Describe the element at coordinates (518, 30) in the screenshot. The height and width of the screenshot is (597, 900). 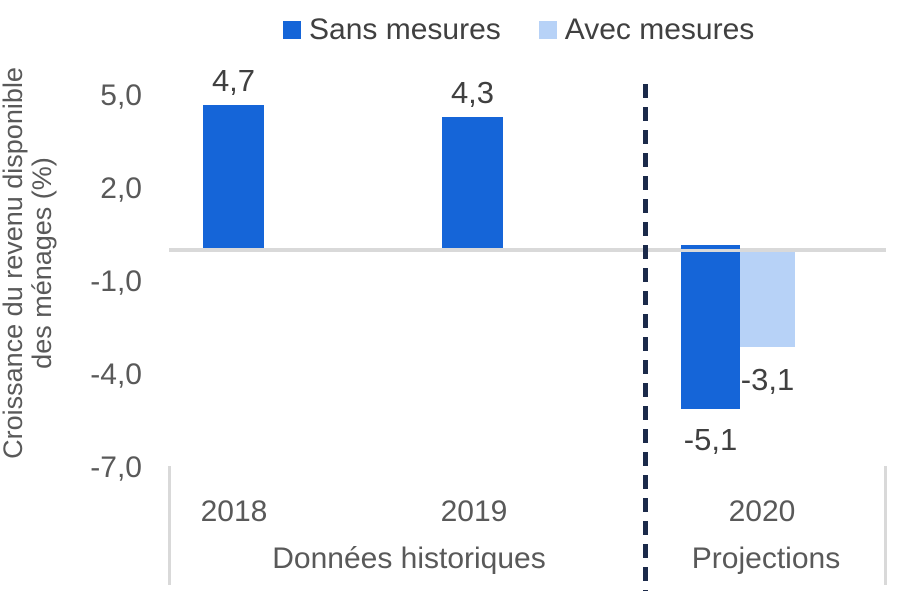
I see `legend: Sans mesures Avec mesures` at that location.